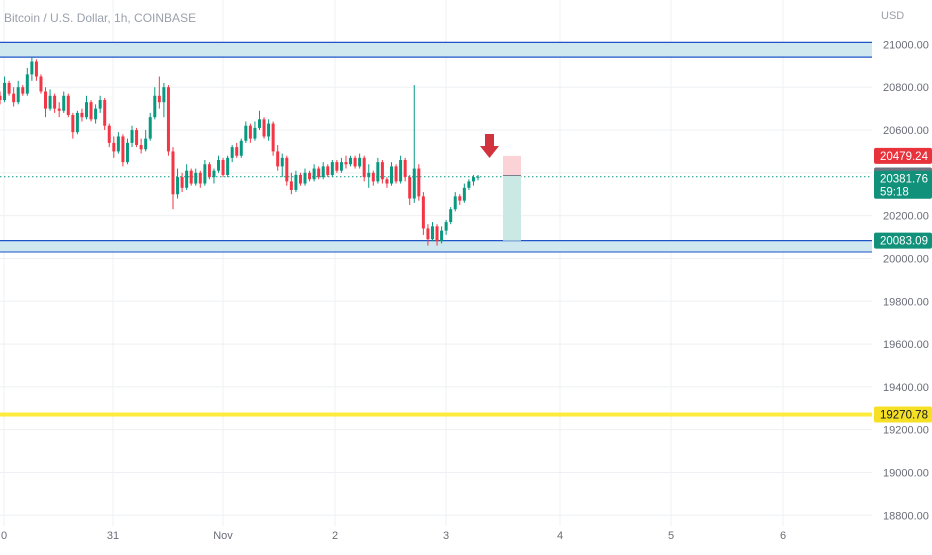 This screenshot has width=932, height=555. Describe the element at coordinates (446, 536) in the screenshot. I see `x-tick-label: 3` at that location.